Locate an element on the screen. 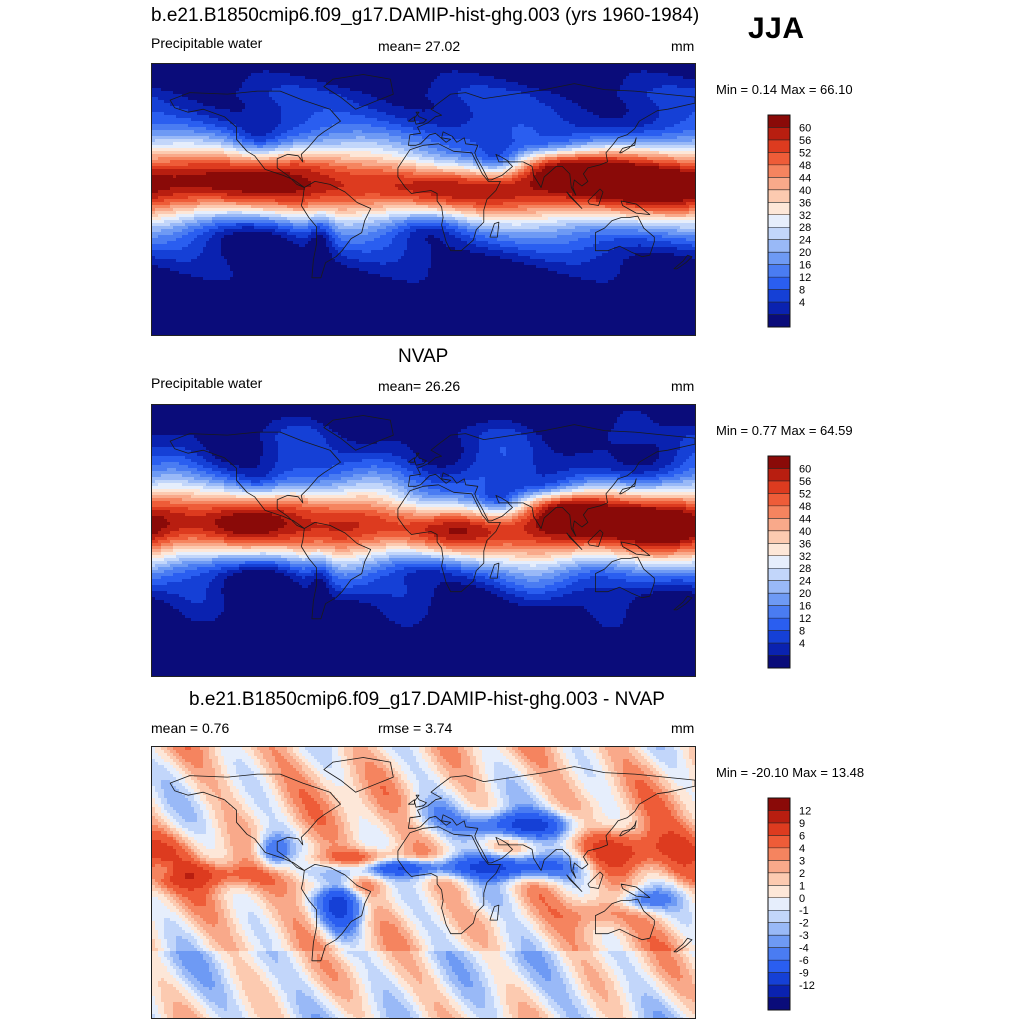  panel-1-colorbar: 60 56 52 48 44 40 36 32 28 24 20 16 12 8 4 is located at coordinates (797, 222).